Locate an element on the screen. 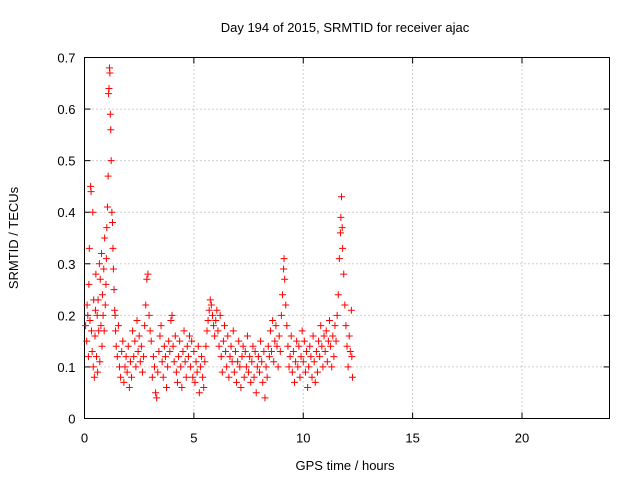 The height and width of the screenshot is (480, 640). x-tick-label: 0 is located at coordinates (84, 438).